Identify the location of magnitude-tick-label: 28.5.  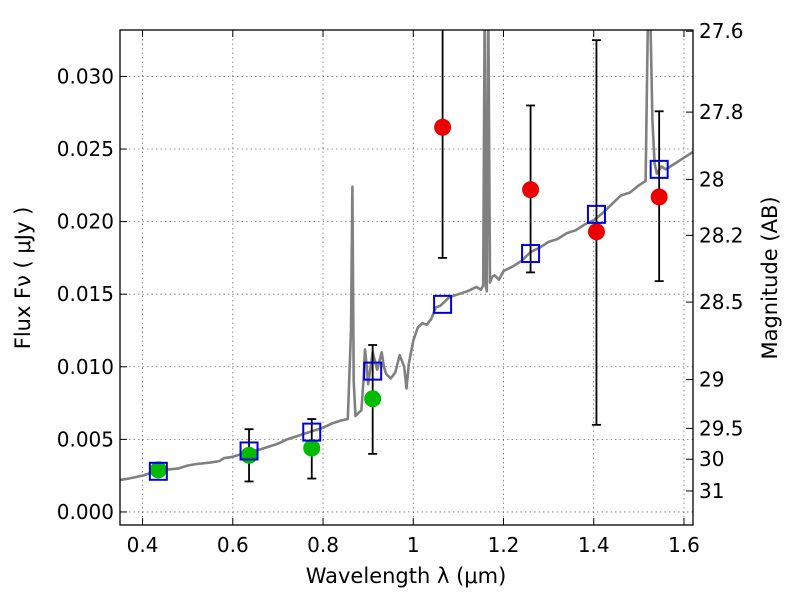
(721, 302).